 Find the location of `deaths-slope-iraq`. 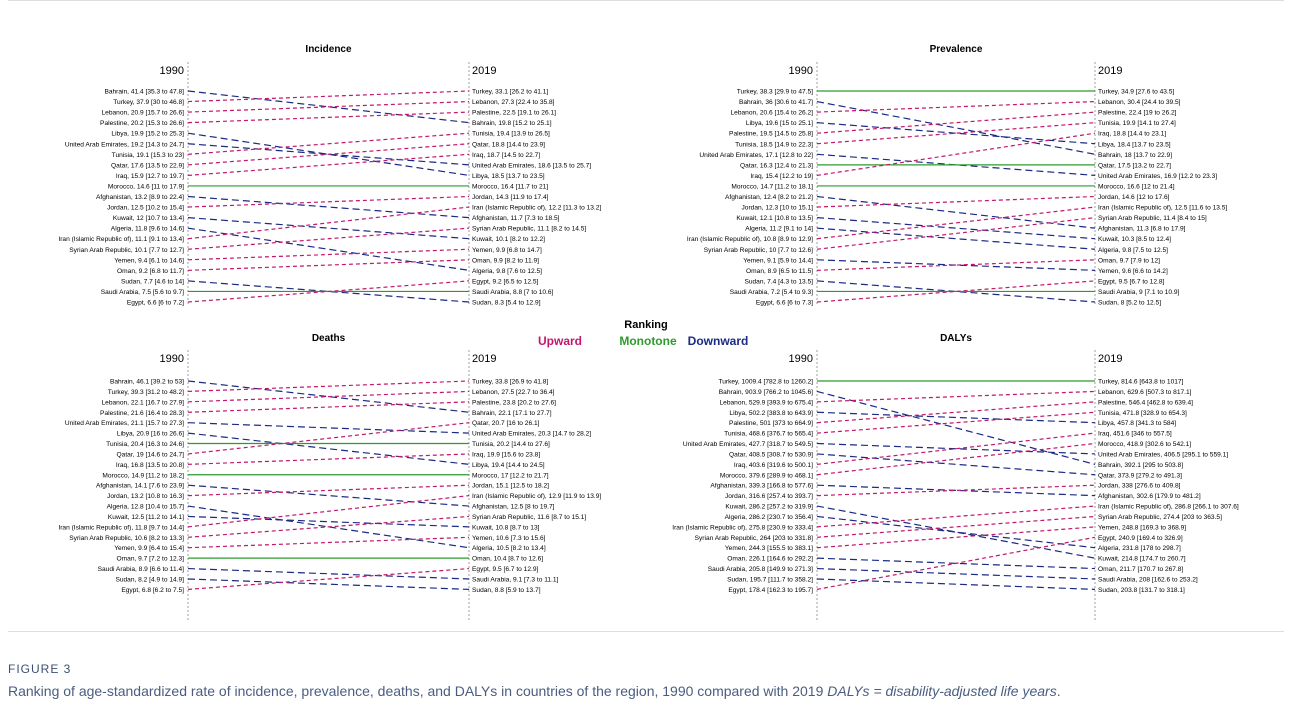

deaths-slope-iraq is located at coordinates (328, 459).